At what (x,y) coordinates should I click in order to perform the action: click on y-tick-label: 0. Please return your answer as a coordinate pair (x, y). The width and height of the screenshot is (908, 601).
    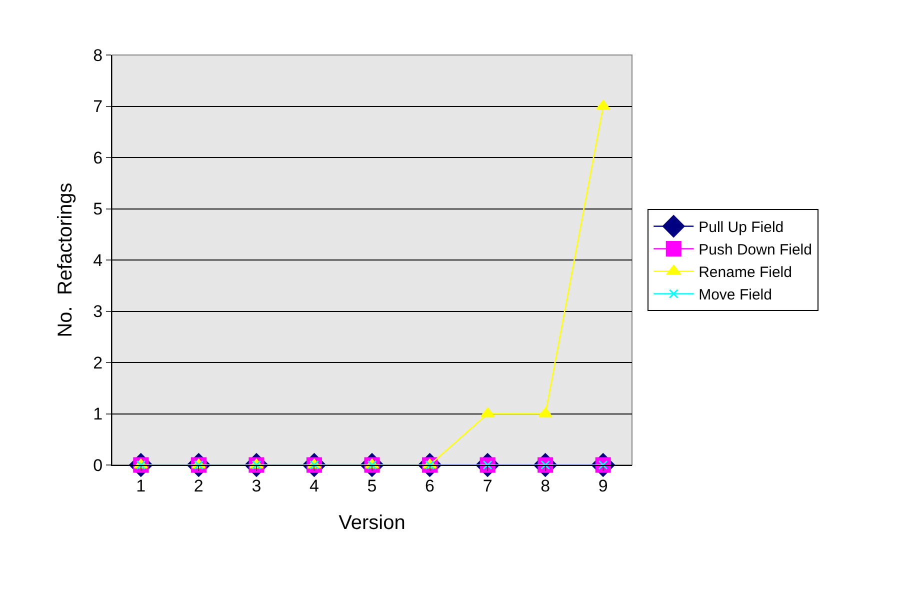
    Looking at the image, I should click on (98, 465).